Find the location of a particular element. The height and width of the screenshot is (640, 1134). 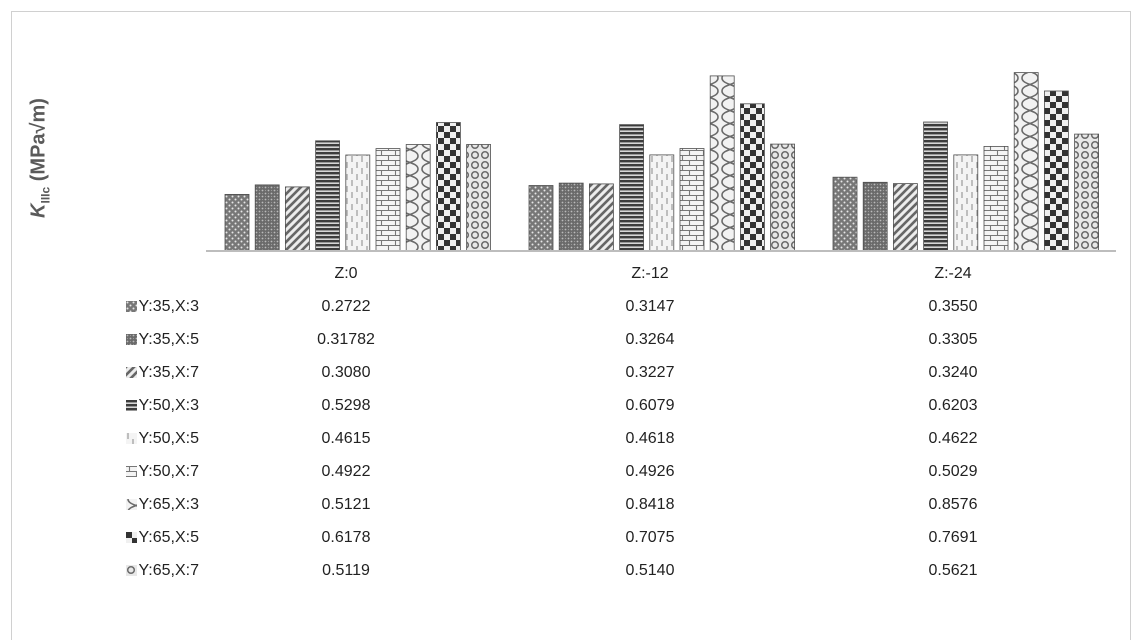

data-label: 0.3305 is located at coordinates (953, 339).